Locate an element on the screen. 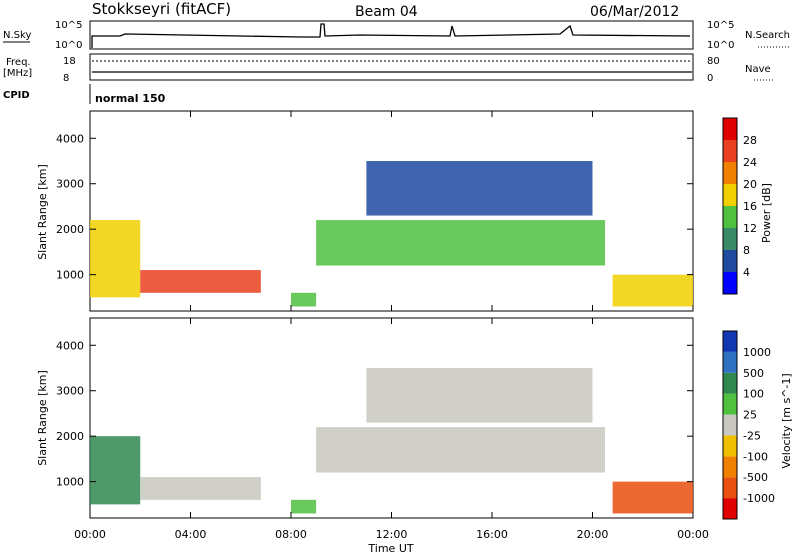 Image resolution: width=800 pixels, height=554 pixels. nsearch-tick-top: 10^5 is located at coordinates (720, 25).